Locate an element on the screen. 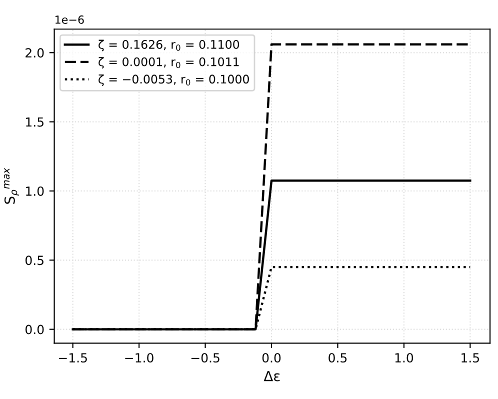 This screenshot has width=498, height=399. legend-label: ζ = 0.0001, r$_{0}$ = 0.1011 is located at coordinates (168, 63).